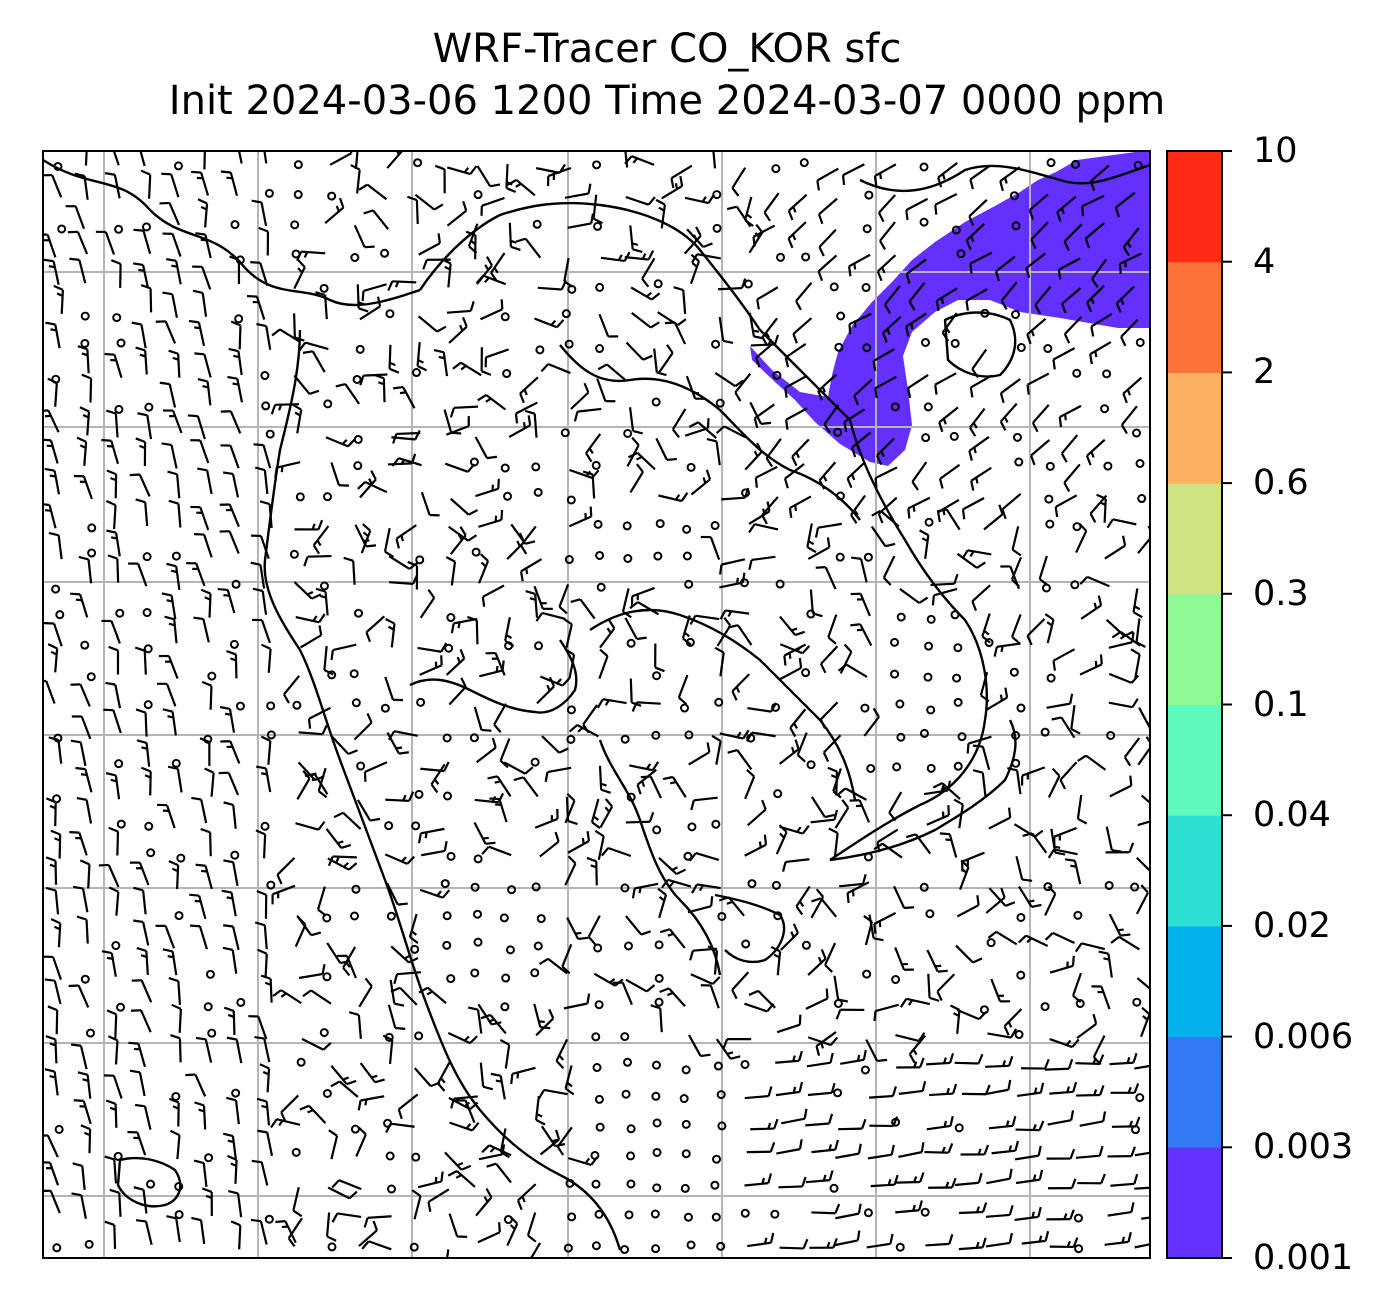 The height and width of the screenshot is (1313, 1400). I want to click on colorbar-segment, so click(1194, 1092).